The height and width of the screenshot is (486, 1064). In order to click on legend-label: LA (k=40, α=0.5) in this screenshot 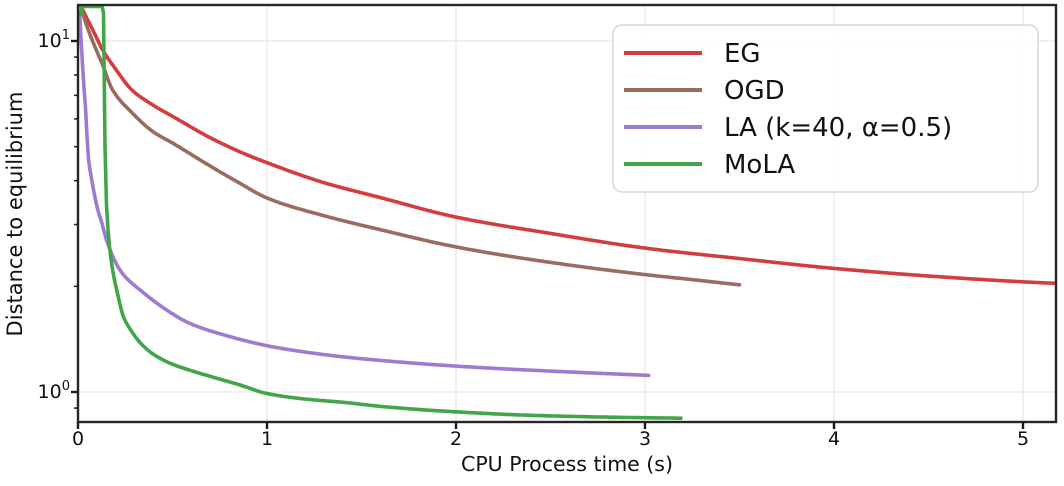, I will do `click(838, 128)`.